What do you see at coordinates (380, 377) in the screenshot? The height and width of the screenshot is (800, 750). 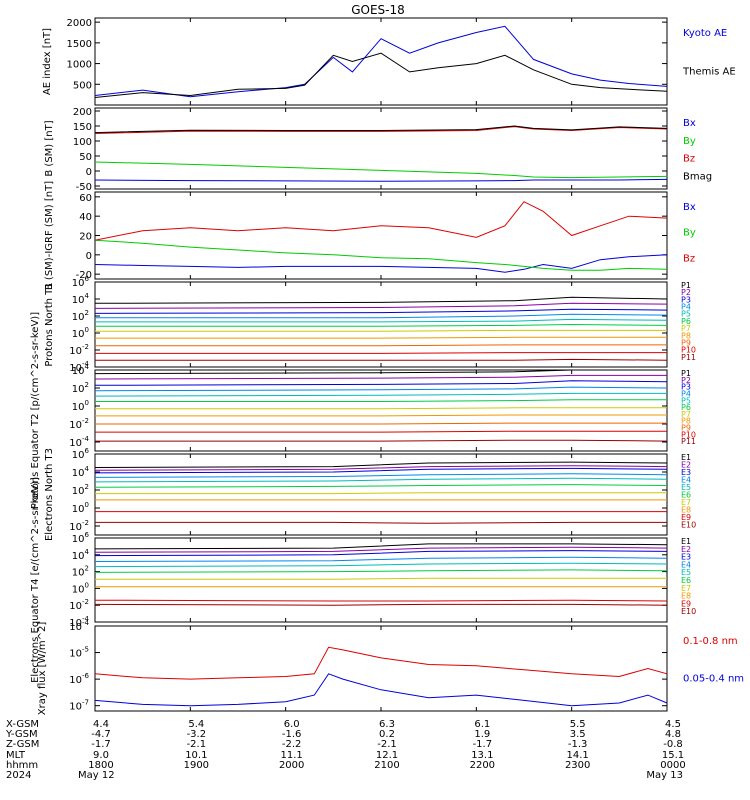 I see `series-line-p2` at bounding box center [380, 377].